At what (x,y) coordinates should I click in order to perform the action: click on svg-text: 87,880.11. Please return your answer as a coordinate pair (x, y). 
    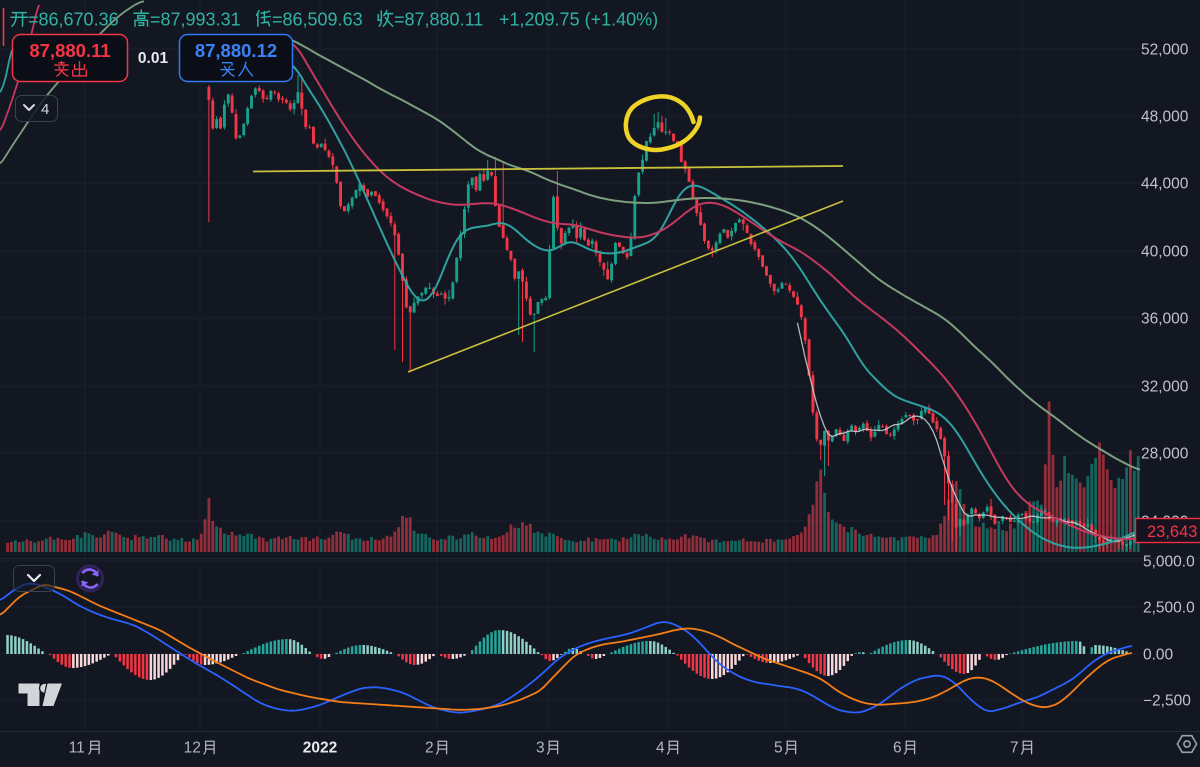
    Looking at the image, I should click on (69, 50).